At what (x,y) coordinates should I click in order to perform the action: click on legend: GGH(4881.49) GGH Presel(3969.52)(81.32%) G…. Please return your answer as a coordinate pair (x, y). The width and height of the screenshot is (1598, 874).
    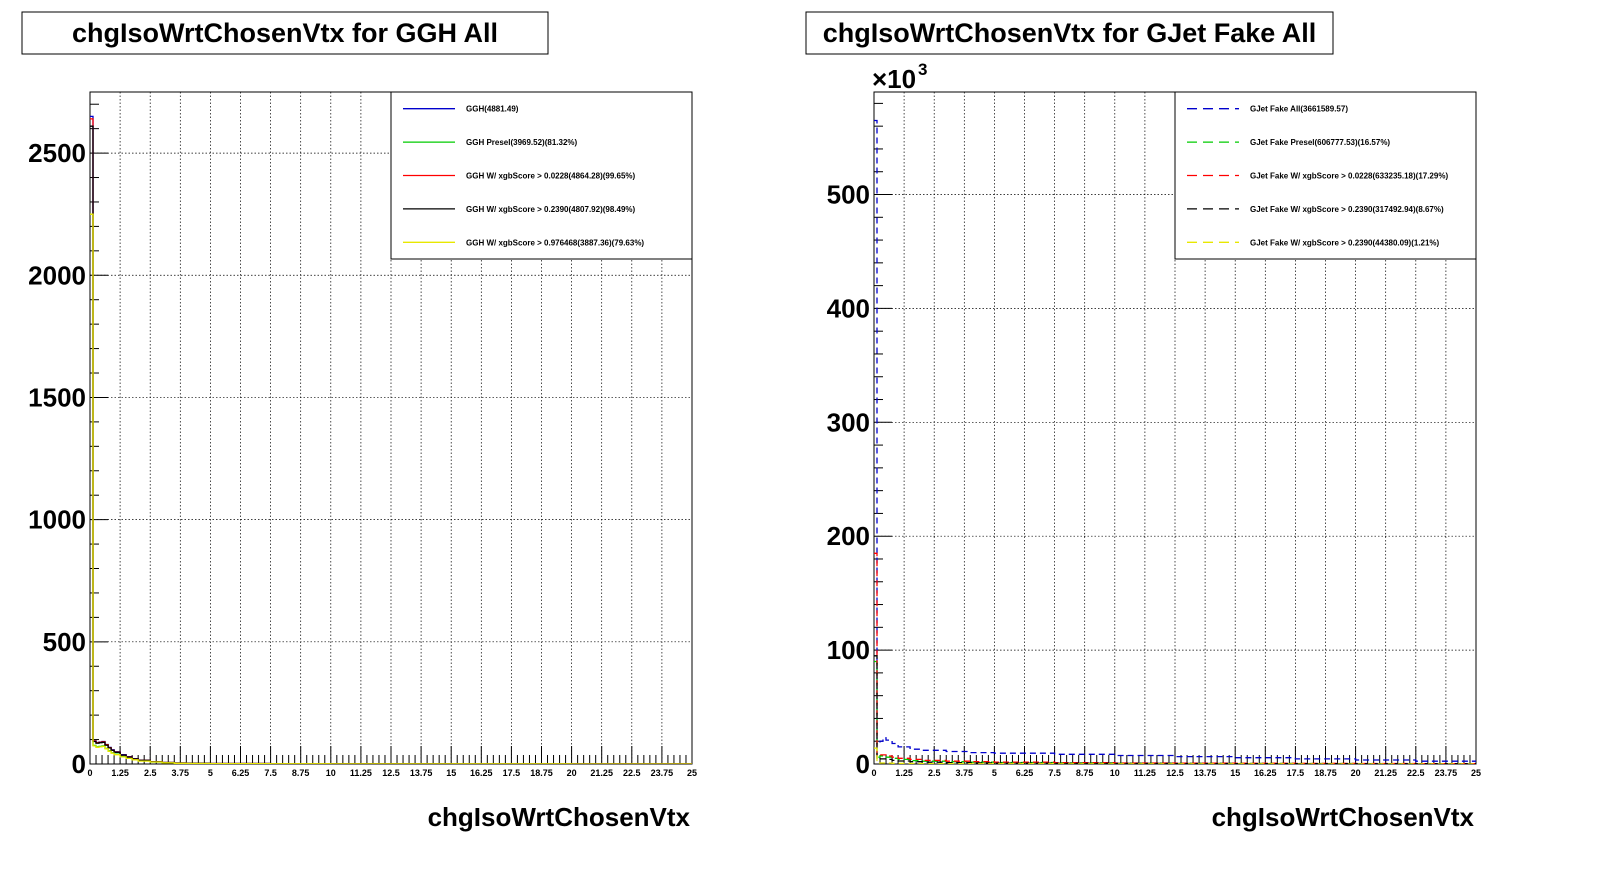
    Looking at the image, I should click on (541, 175).